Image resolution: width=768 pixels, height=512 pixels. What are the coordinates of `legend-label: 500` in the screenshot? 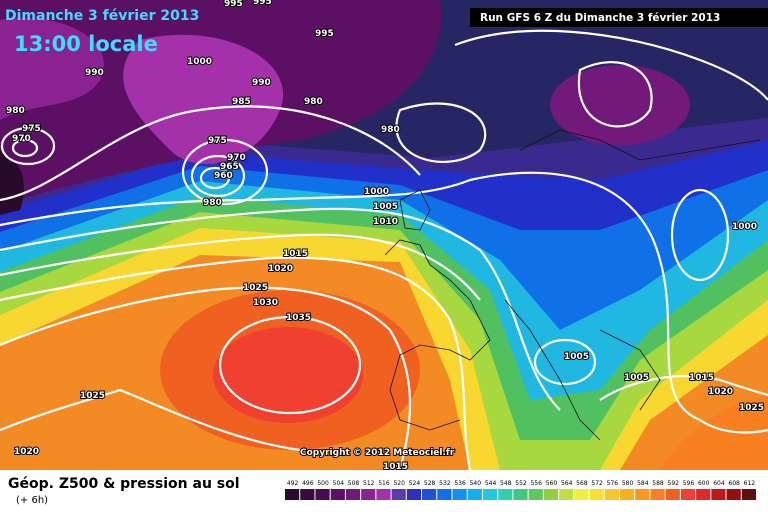 It's located at (323, 483).